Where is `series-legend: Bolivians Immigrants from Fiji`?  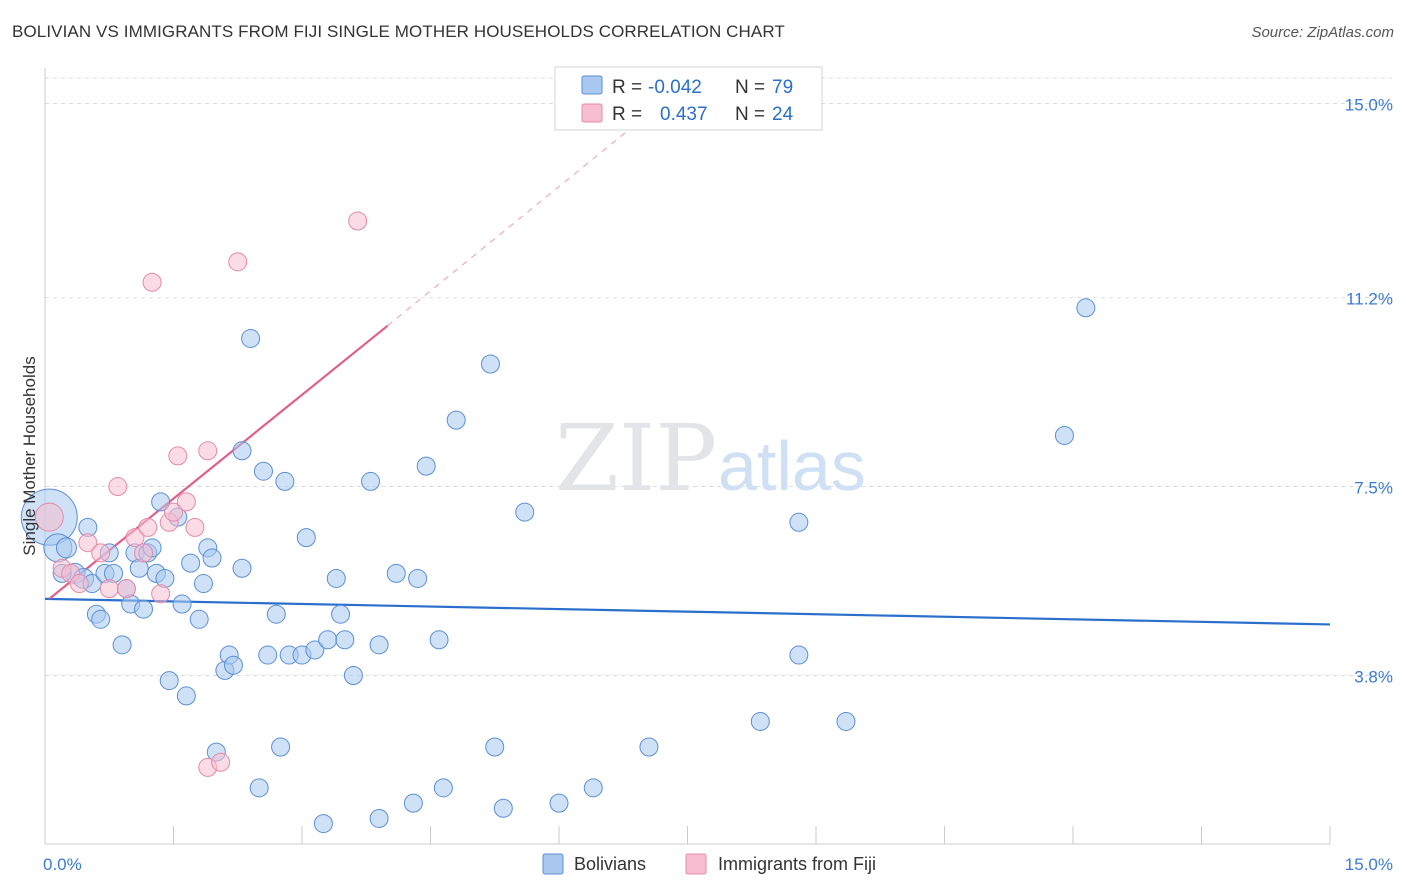 series-legend: Bolivians Immigrants from Fiji is located at coordinates (709, 864).